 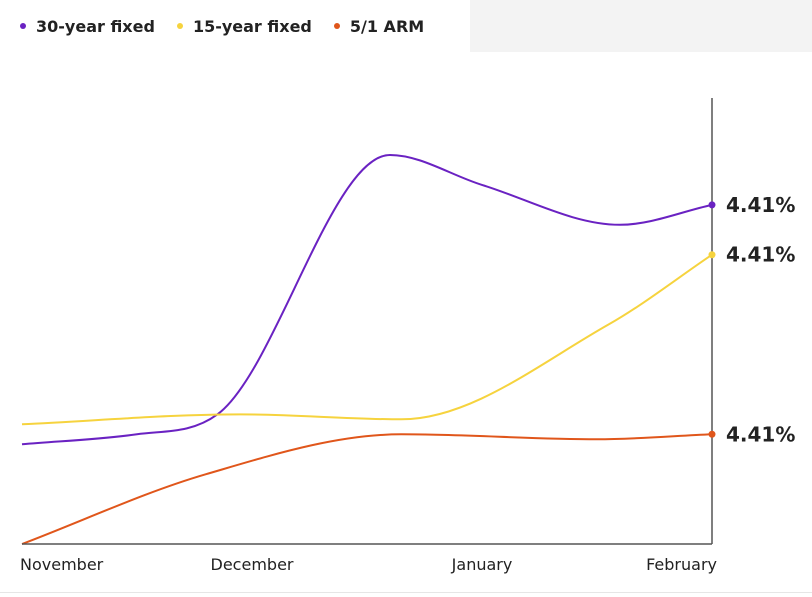 I want to click on legend-label: 5/1 ARM, so click(x=387, y=26).